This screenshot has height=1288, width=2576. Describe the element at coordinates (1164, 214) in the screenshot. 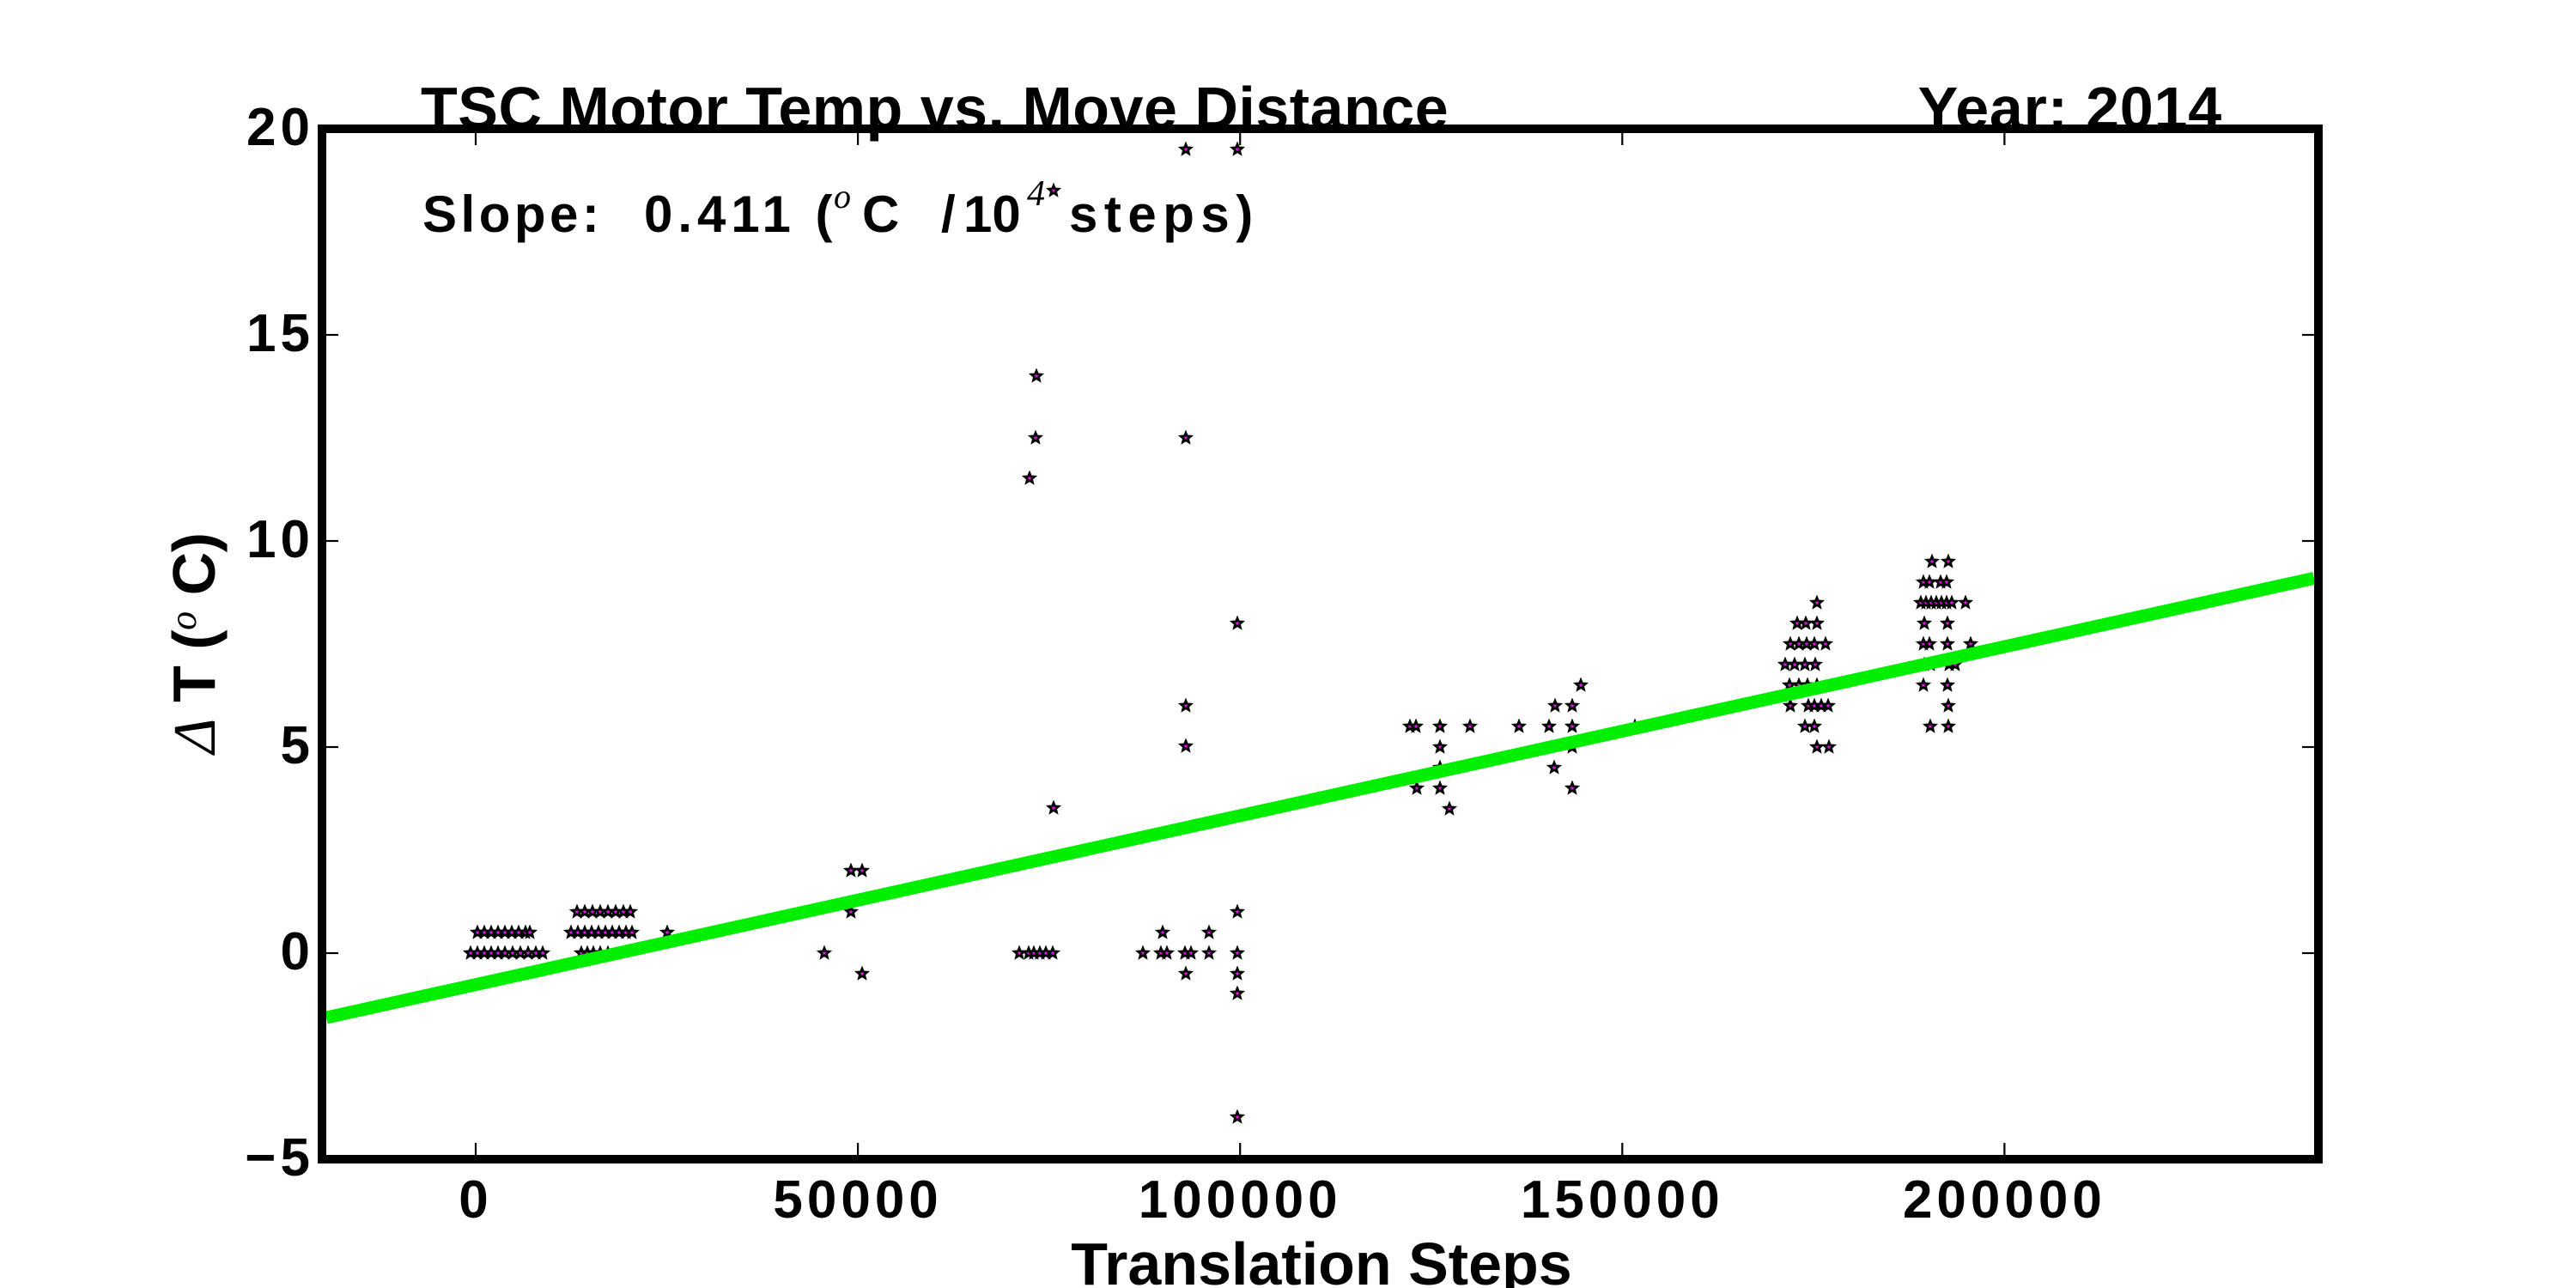

I see `svg-text: steps)` at that location.